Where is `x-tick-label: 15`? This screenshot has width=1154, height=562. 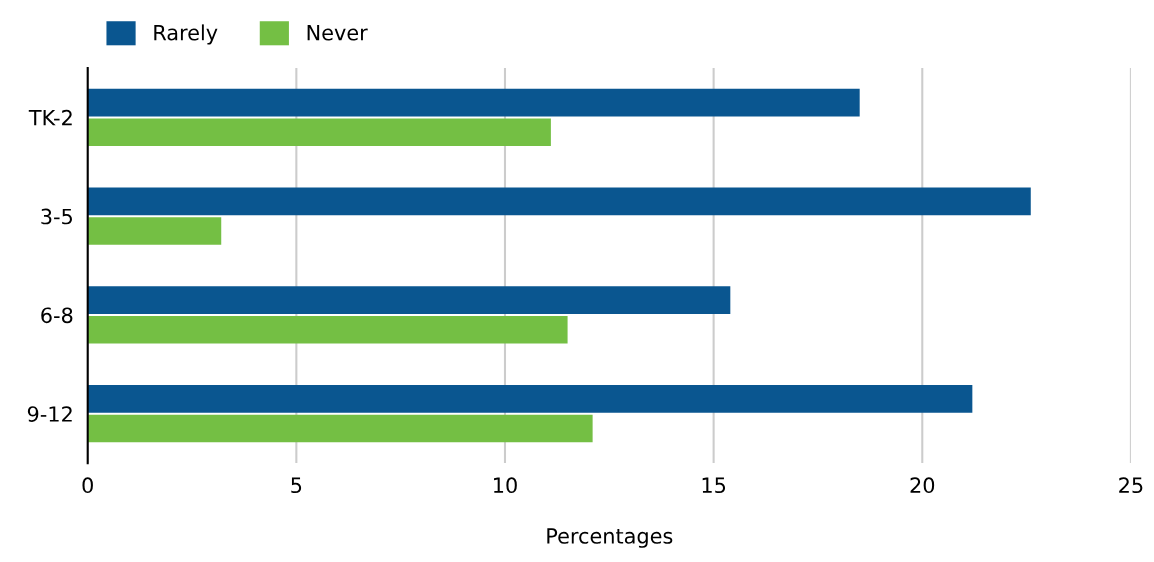
x-tick-label: 15 is located at coordinates (714, 485).